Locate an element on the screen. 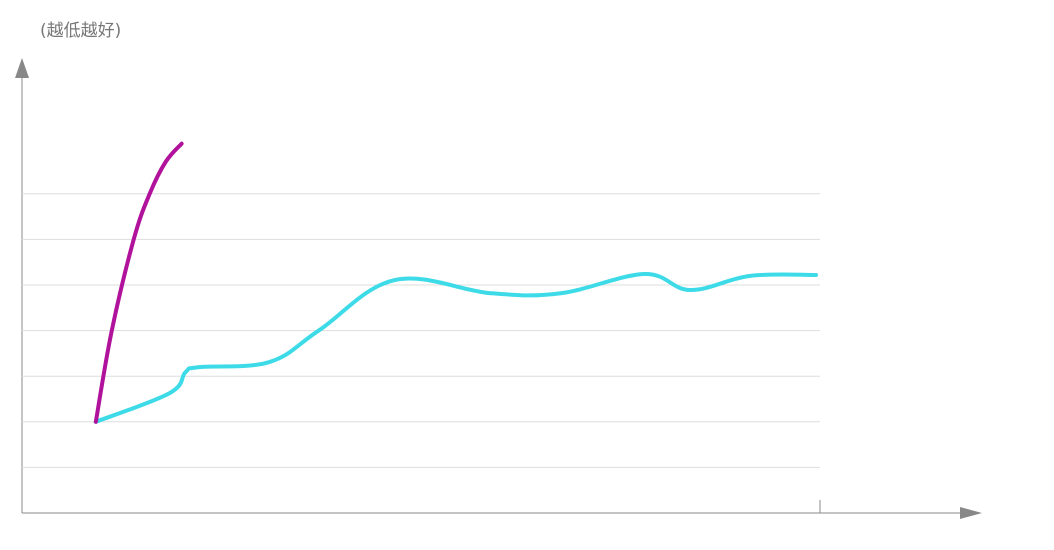 This screenshot has height=550, width=1054. line-series is located at coordinates (138, 282).